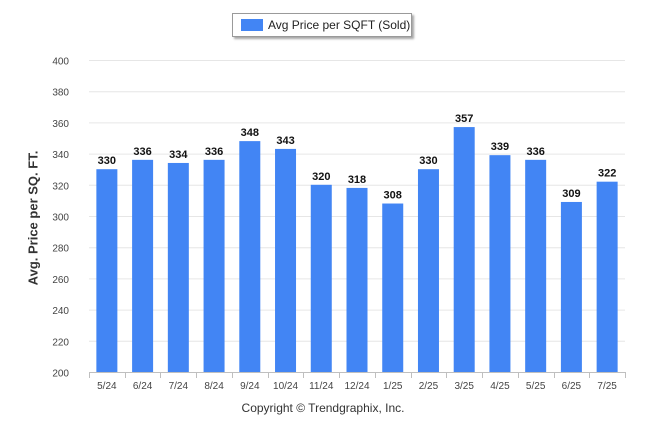 This screenshot has height=434, width=646. What do you see at coordinates (572, 386) in the screenshot?
I see `x-tick-label: 6/25` at bounding box center [572, 386].